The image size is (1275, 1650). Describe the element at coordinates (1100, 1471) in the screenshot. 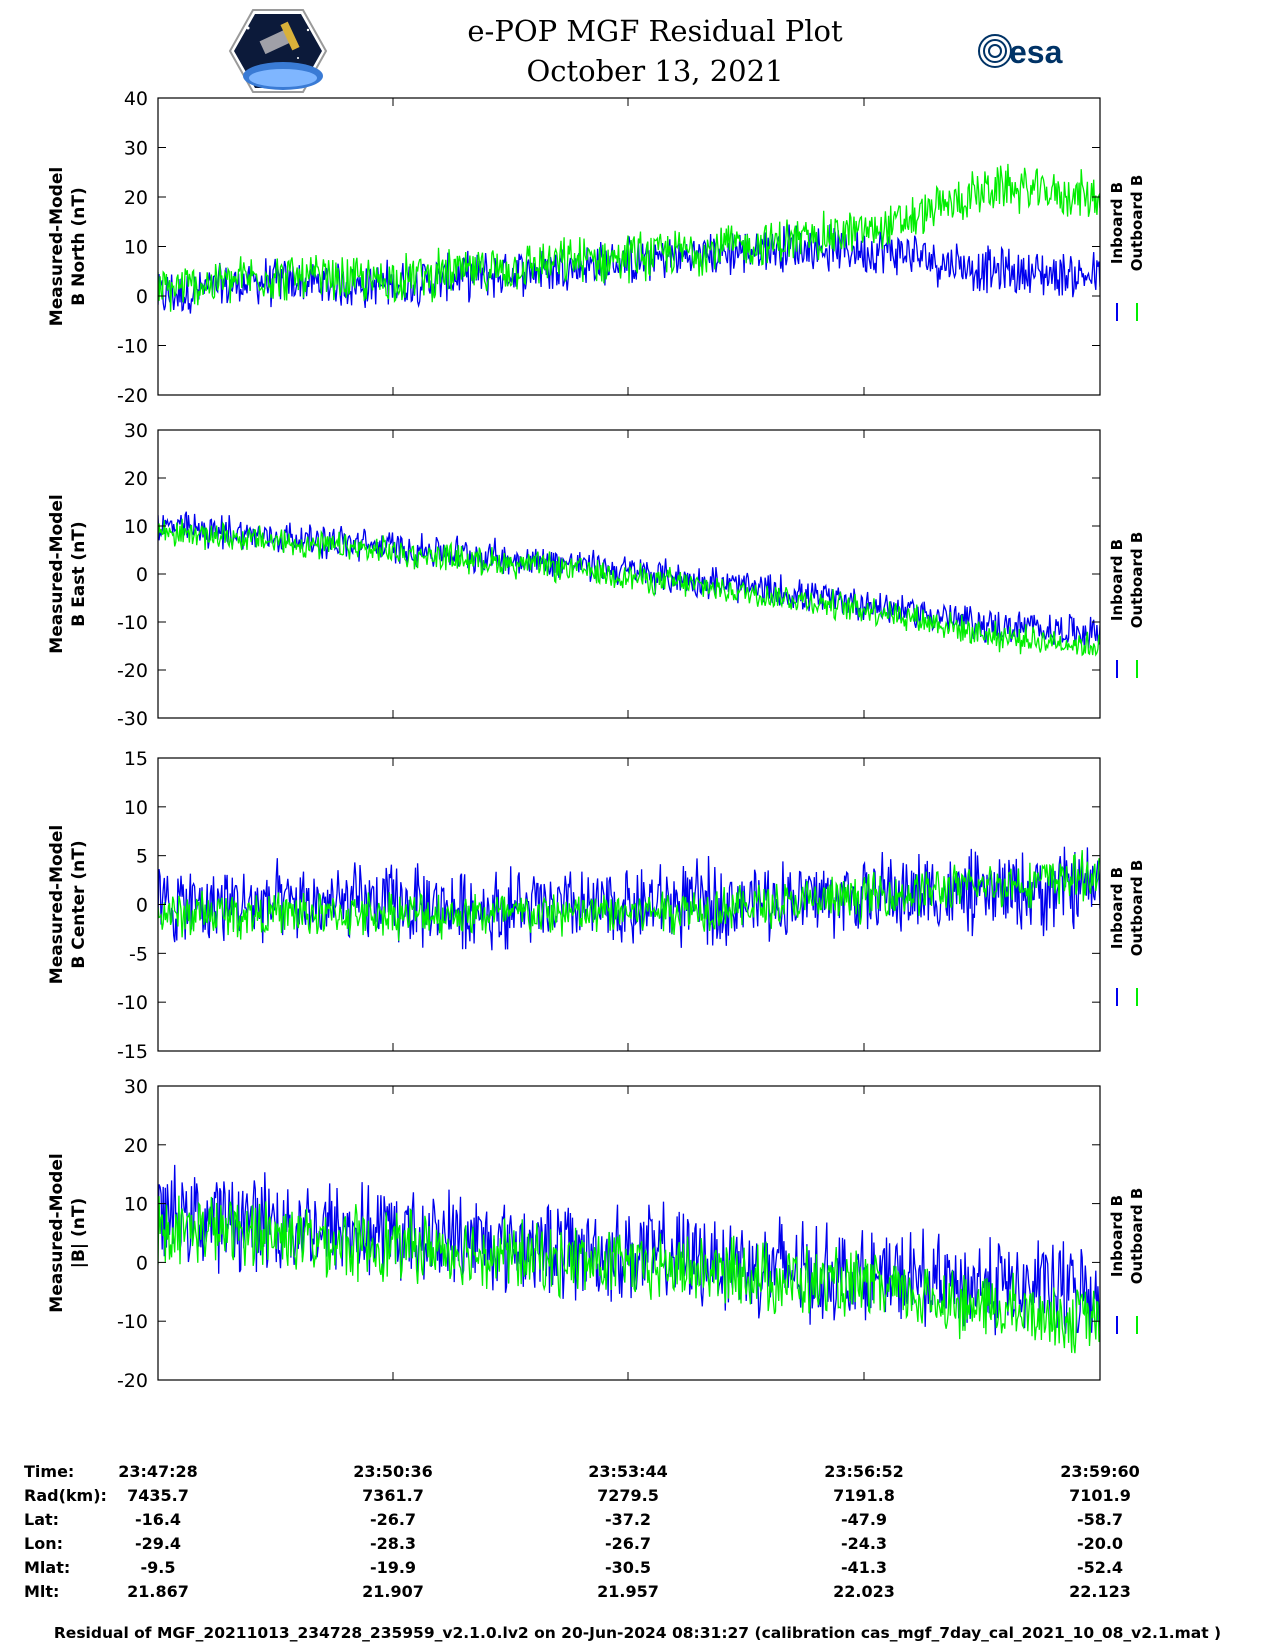

I see `x-tick-label-time: 23:59:60` at that location.